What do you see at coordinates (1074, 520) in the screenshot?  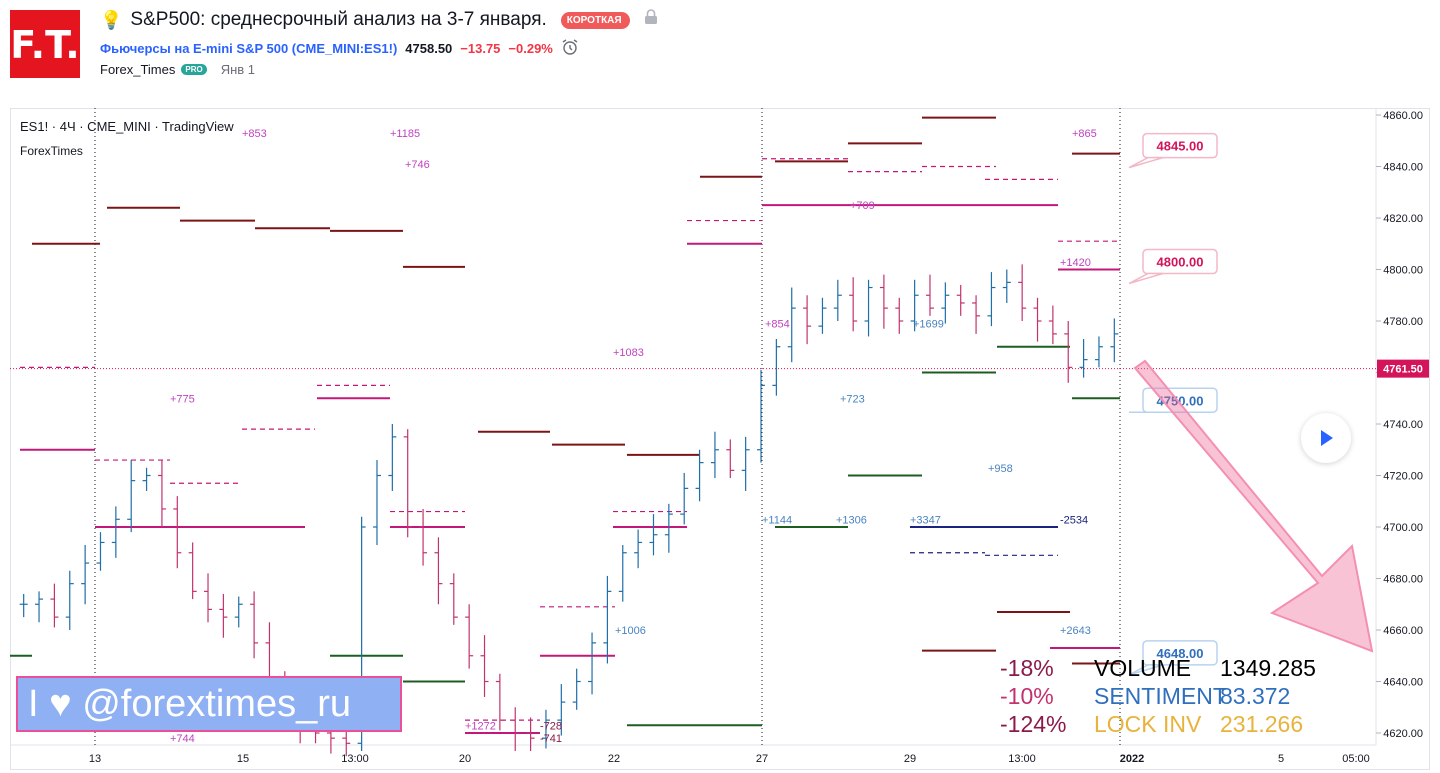 I see `level-annotation: -2534` at bounding box center [1074, 520].